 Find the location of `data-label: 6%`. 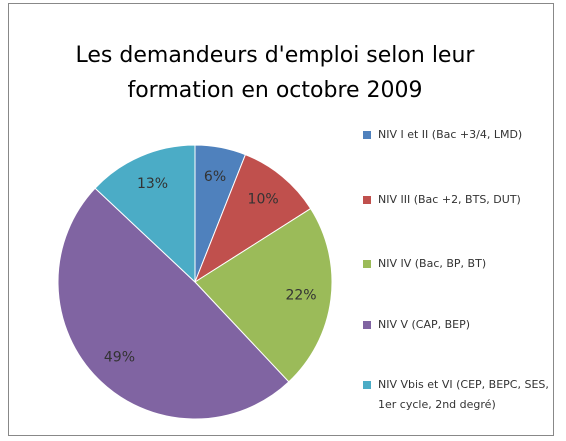

data-label: 6% is located at coordinates (215, 177).